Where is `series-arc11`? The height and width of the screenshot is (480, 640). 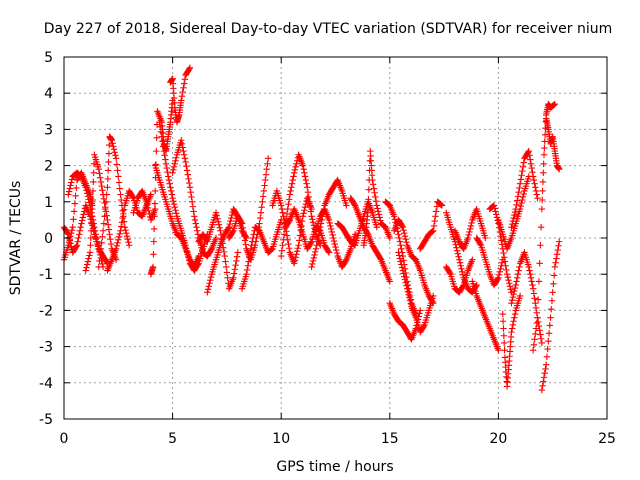 series-arc11 is located at coordinates (183, 196).